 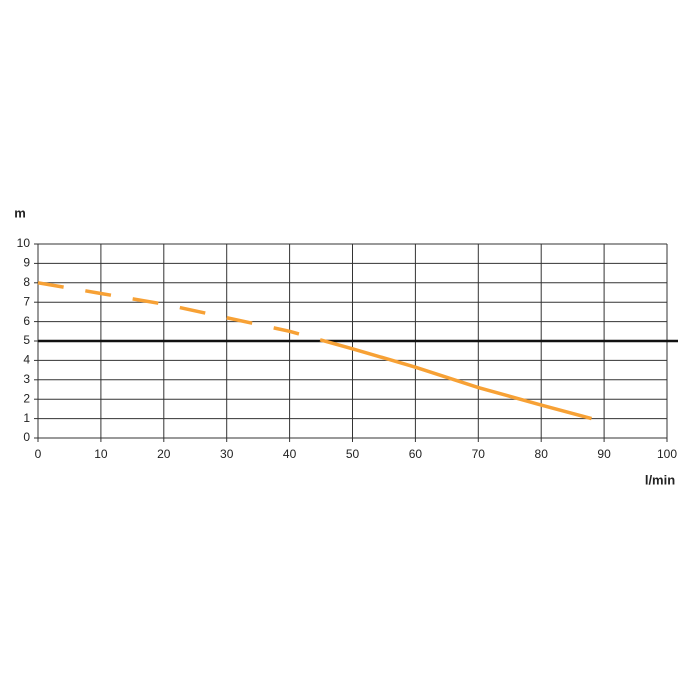 I want to click on x-tick-label: 30, so click(x=227, y=454).